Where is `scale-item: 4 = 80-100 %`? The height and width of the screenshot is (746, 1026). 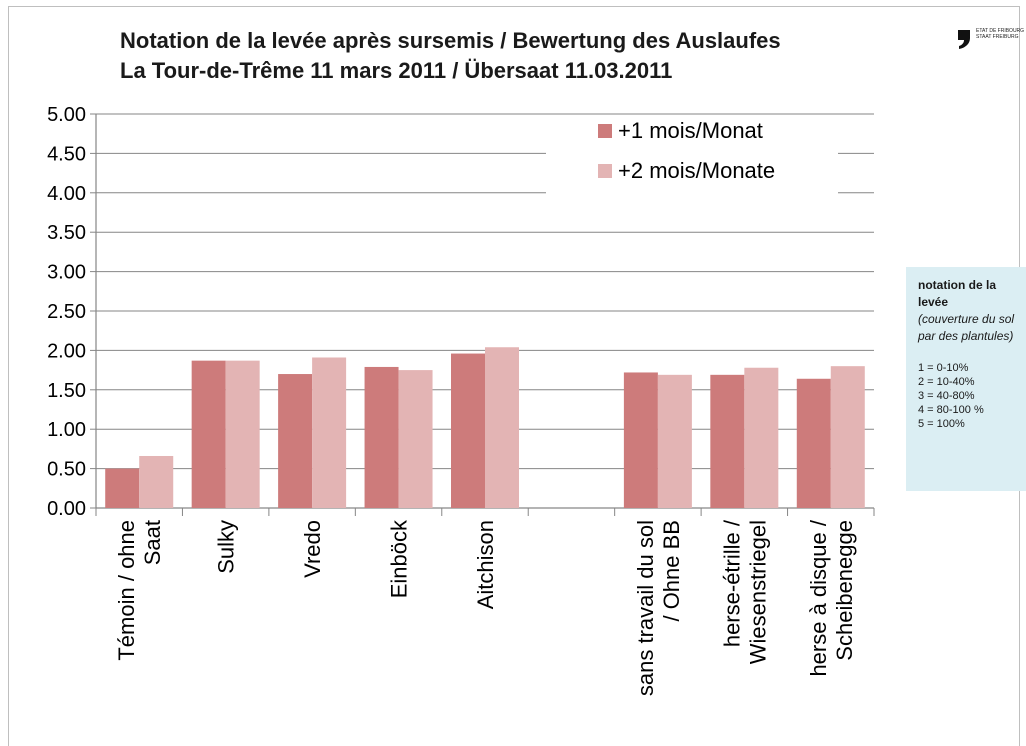
scale-item: 4 = 80-100 % is located at coordinates (951, 410).